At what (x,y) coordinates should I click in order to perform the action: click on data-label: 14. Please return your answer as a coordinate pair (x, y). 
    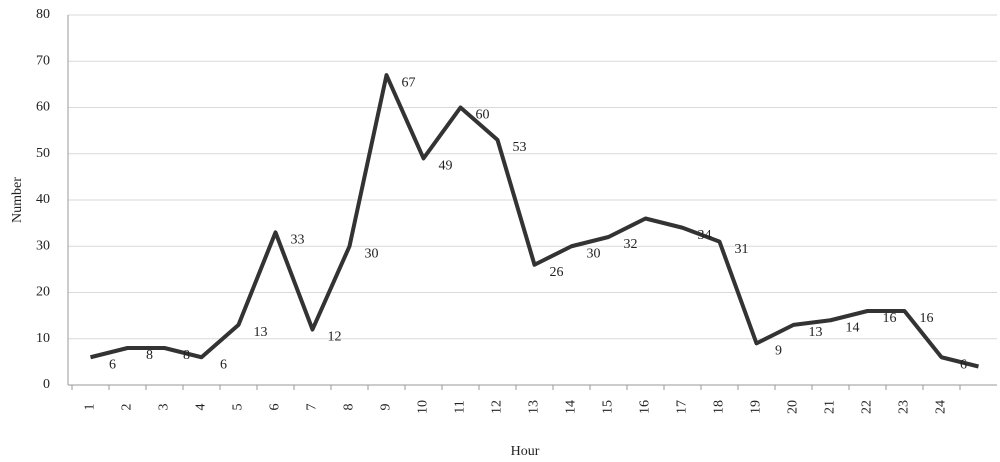
    Looking at the image, I should click on (853, 327).